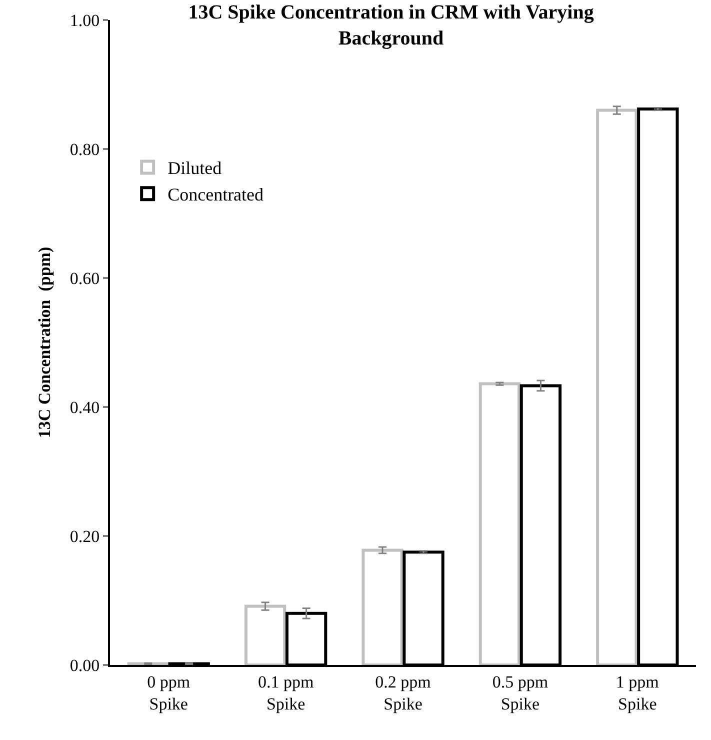 This screenshot has width=711, height=740. What do you see at coordinates (403, 693) in the screenshot?
I see `x-tick-label: 0.2 ppm Spike` at bounding box center [403, 693].